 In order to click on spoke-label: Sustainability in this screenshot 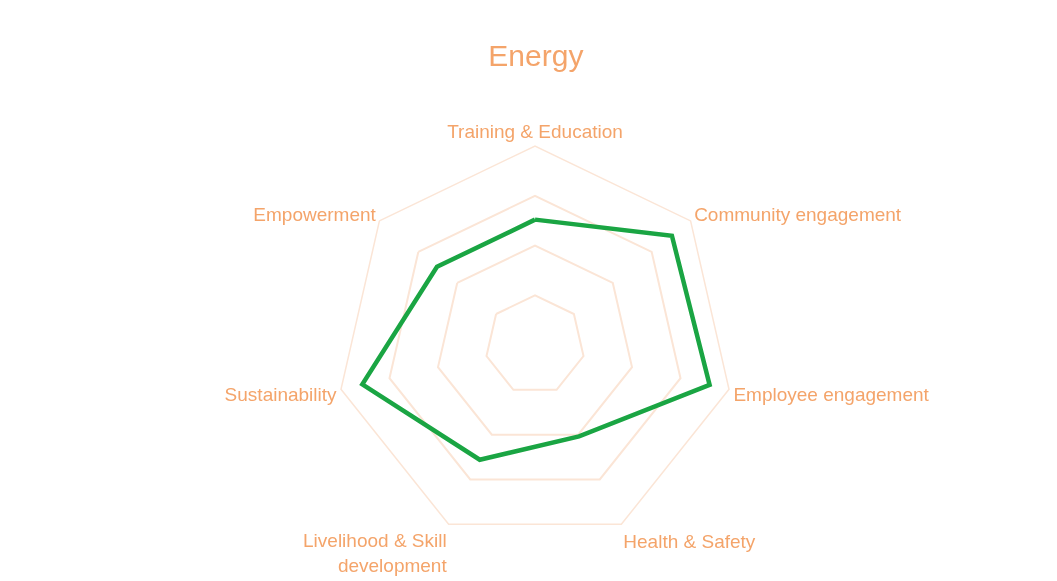, I will do `click(281, 395)`.